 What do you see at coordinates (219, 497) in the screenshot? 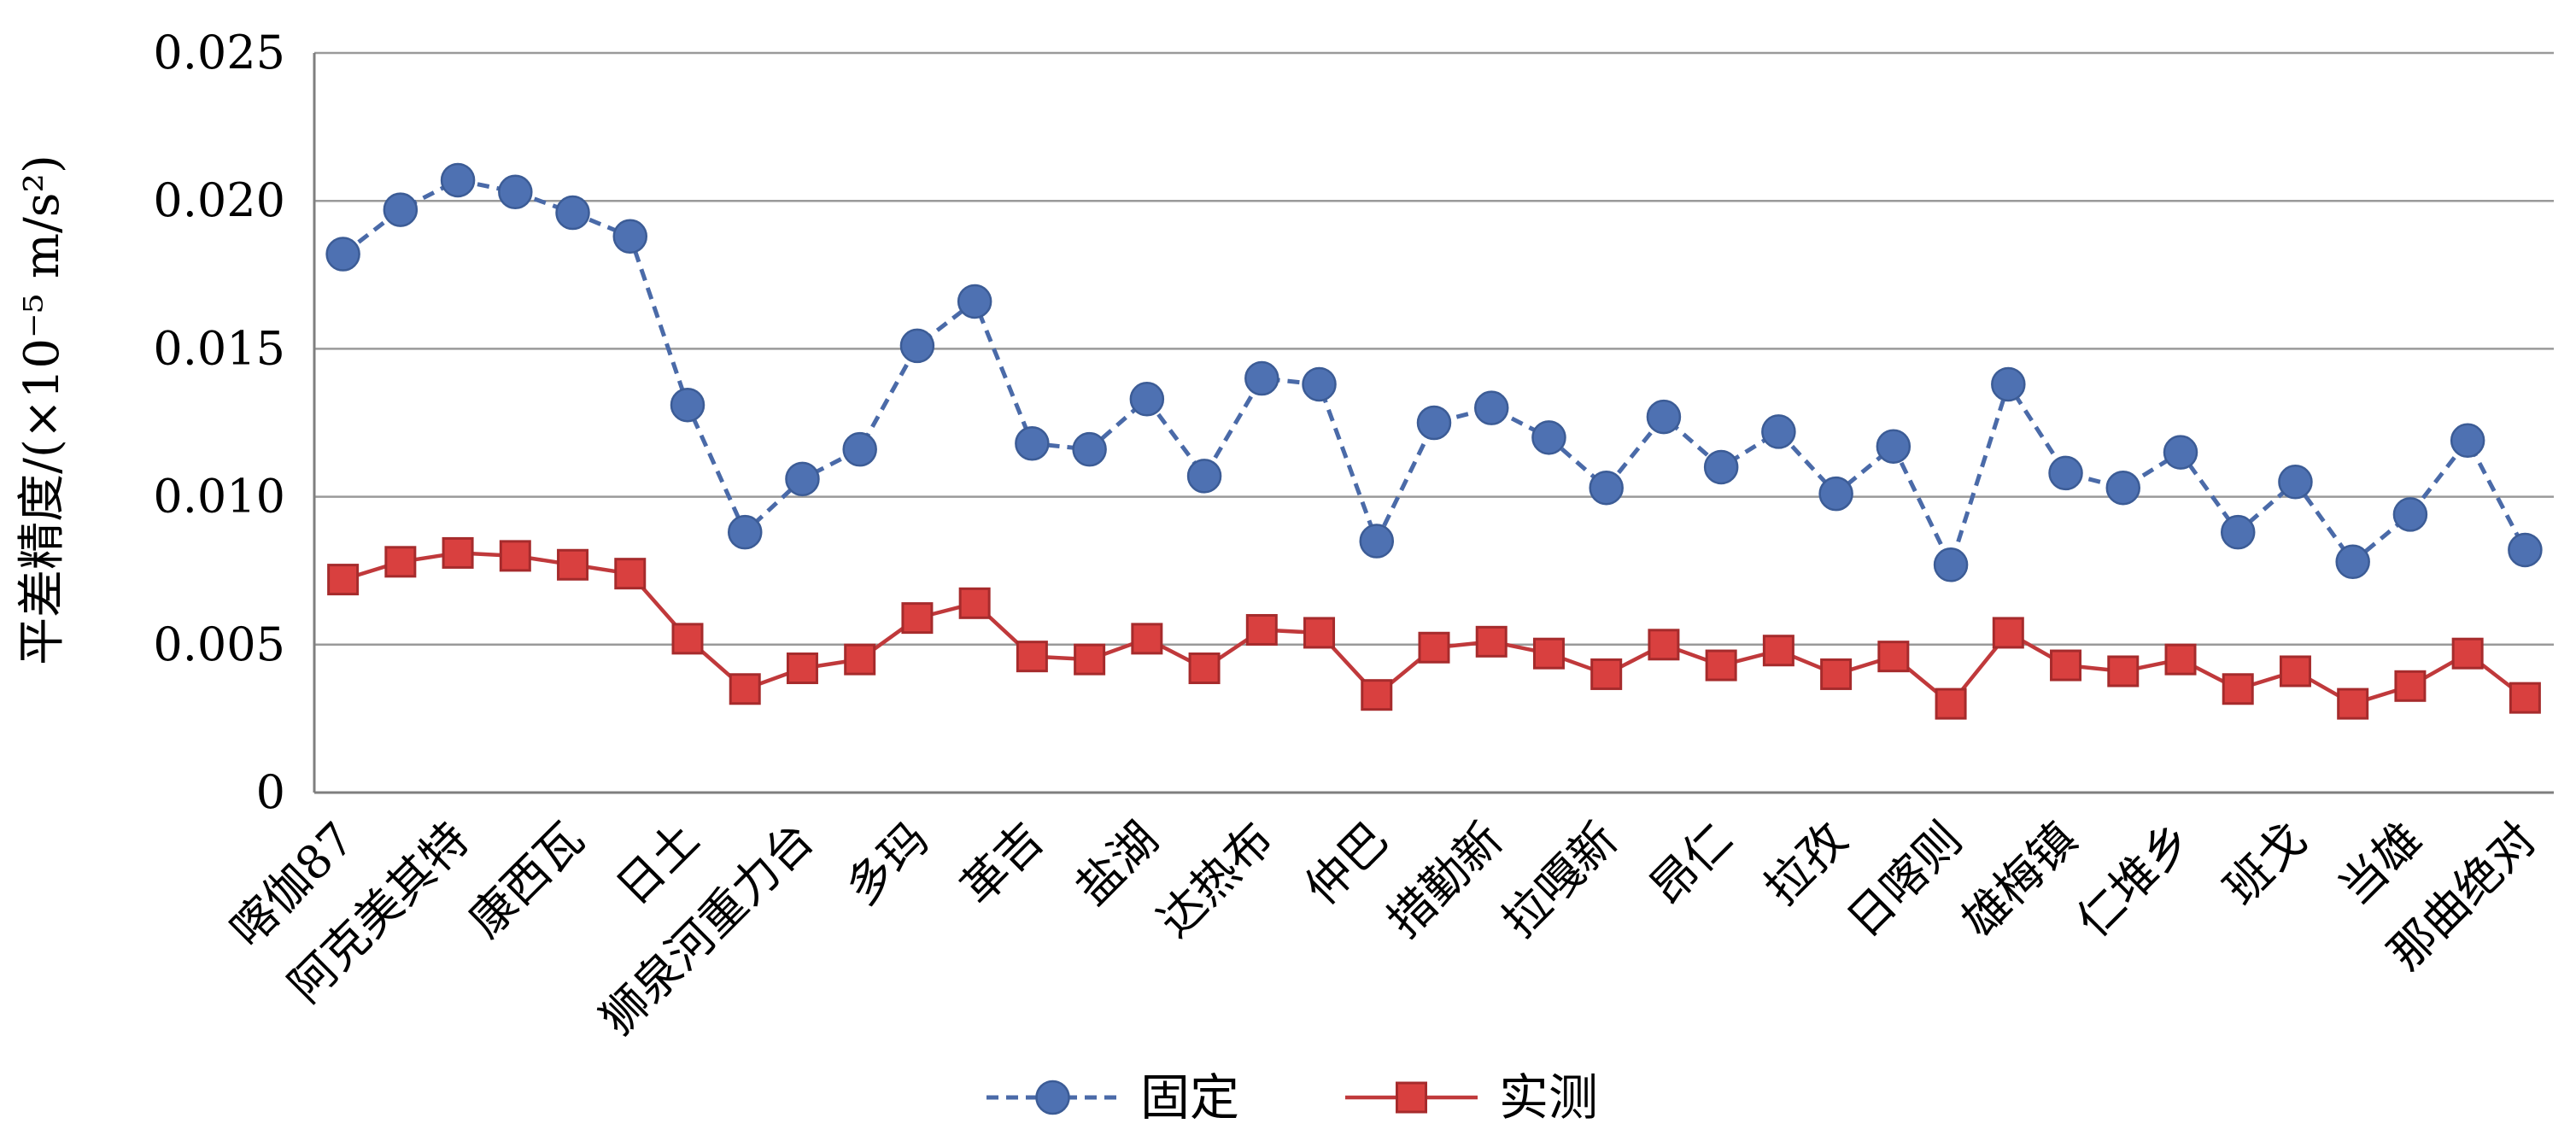
I see `y-tick-label: 0.010` at bounding box center [219, 497].